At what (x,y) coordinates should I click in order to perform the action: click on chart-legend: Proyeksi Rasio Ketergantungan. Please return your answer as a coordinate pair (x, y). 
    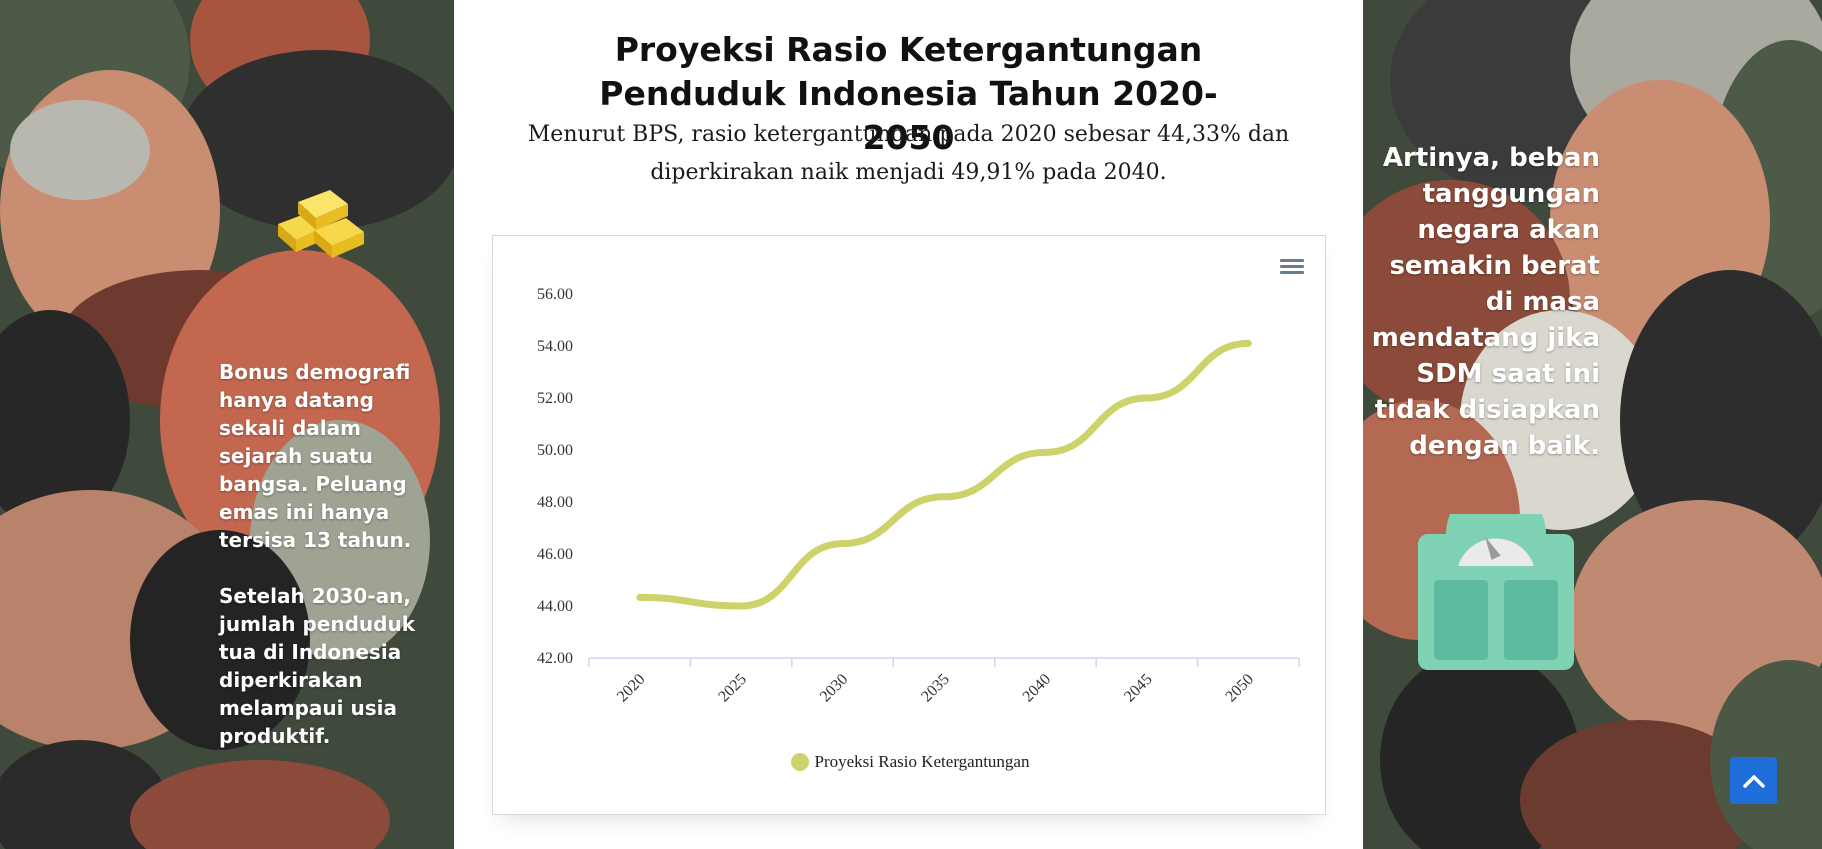
    Looking at the image, I should click on (910, 762).